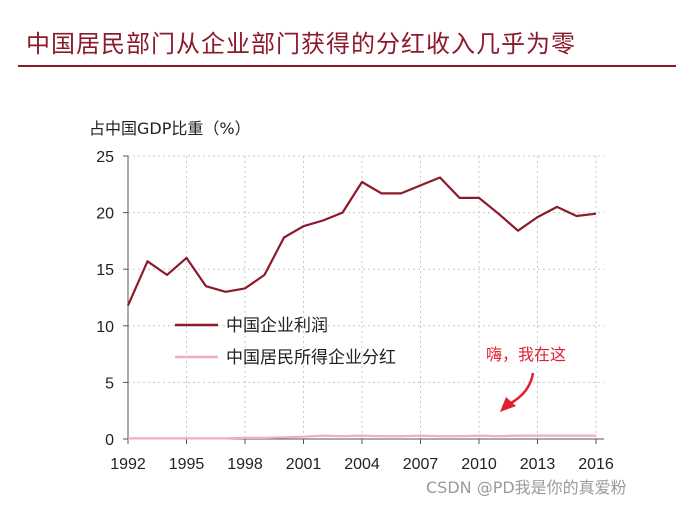 The image size is (676, 505). Describe the element at coordinates (277, 326) in the screenshot. I see `legend-label: 中国企业利润` at that location.